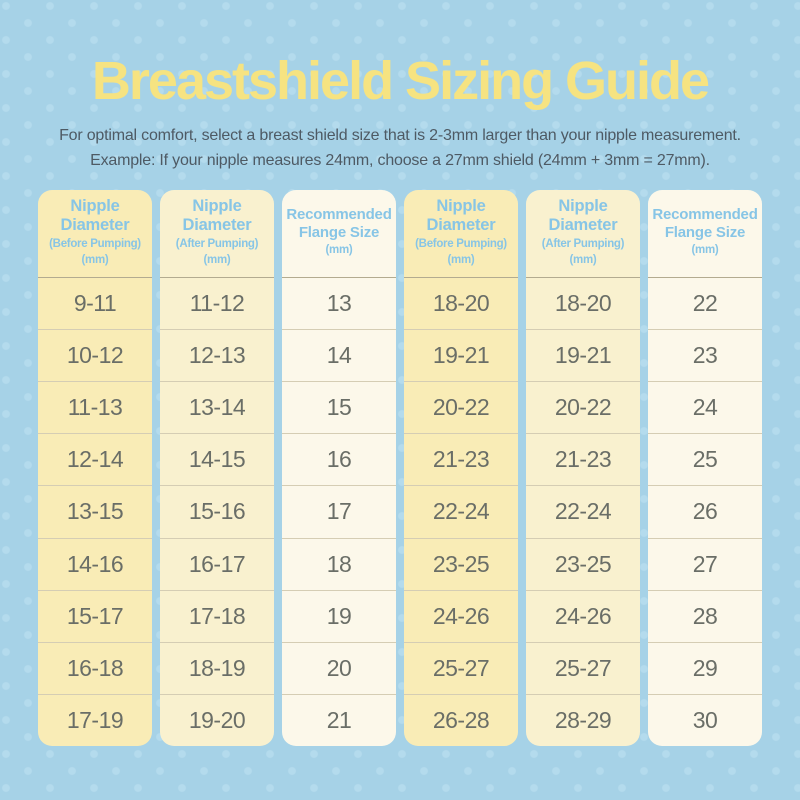 This screenshot has width=800, height=800. Describe the element at coordinates (705, 511) in the screenshot. I see `table-cell: 26` at that location.